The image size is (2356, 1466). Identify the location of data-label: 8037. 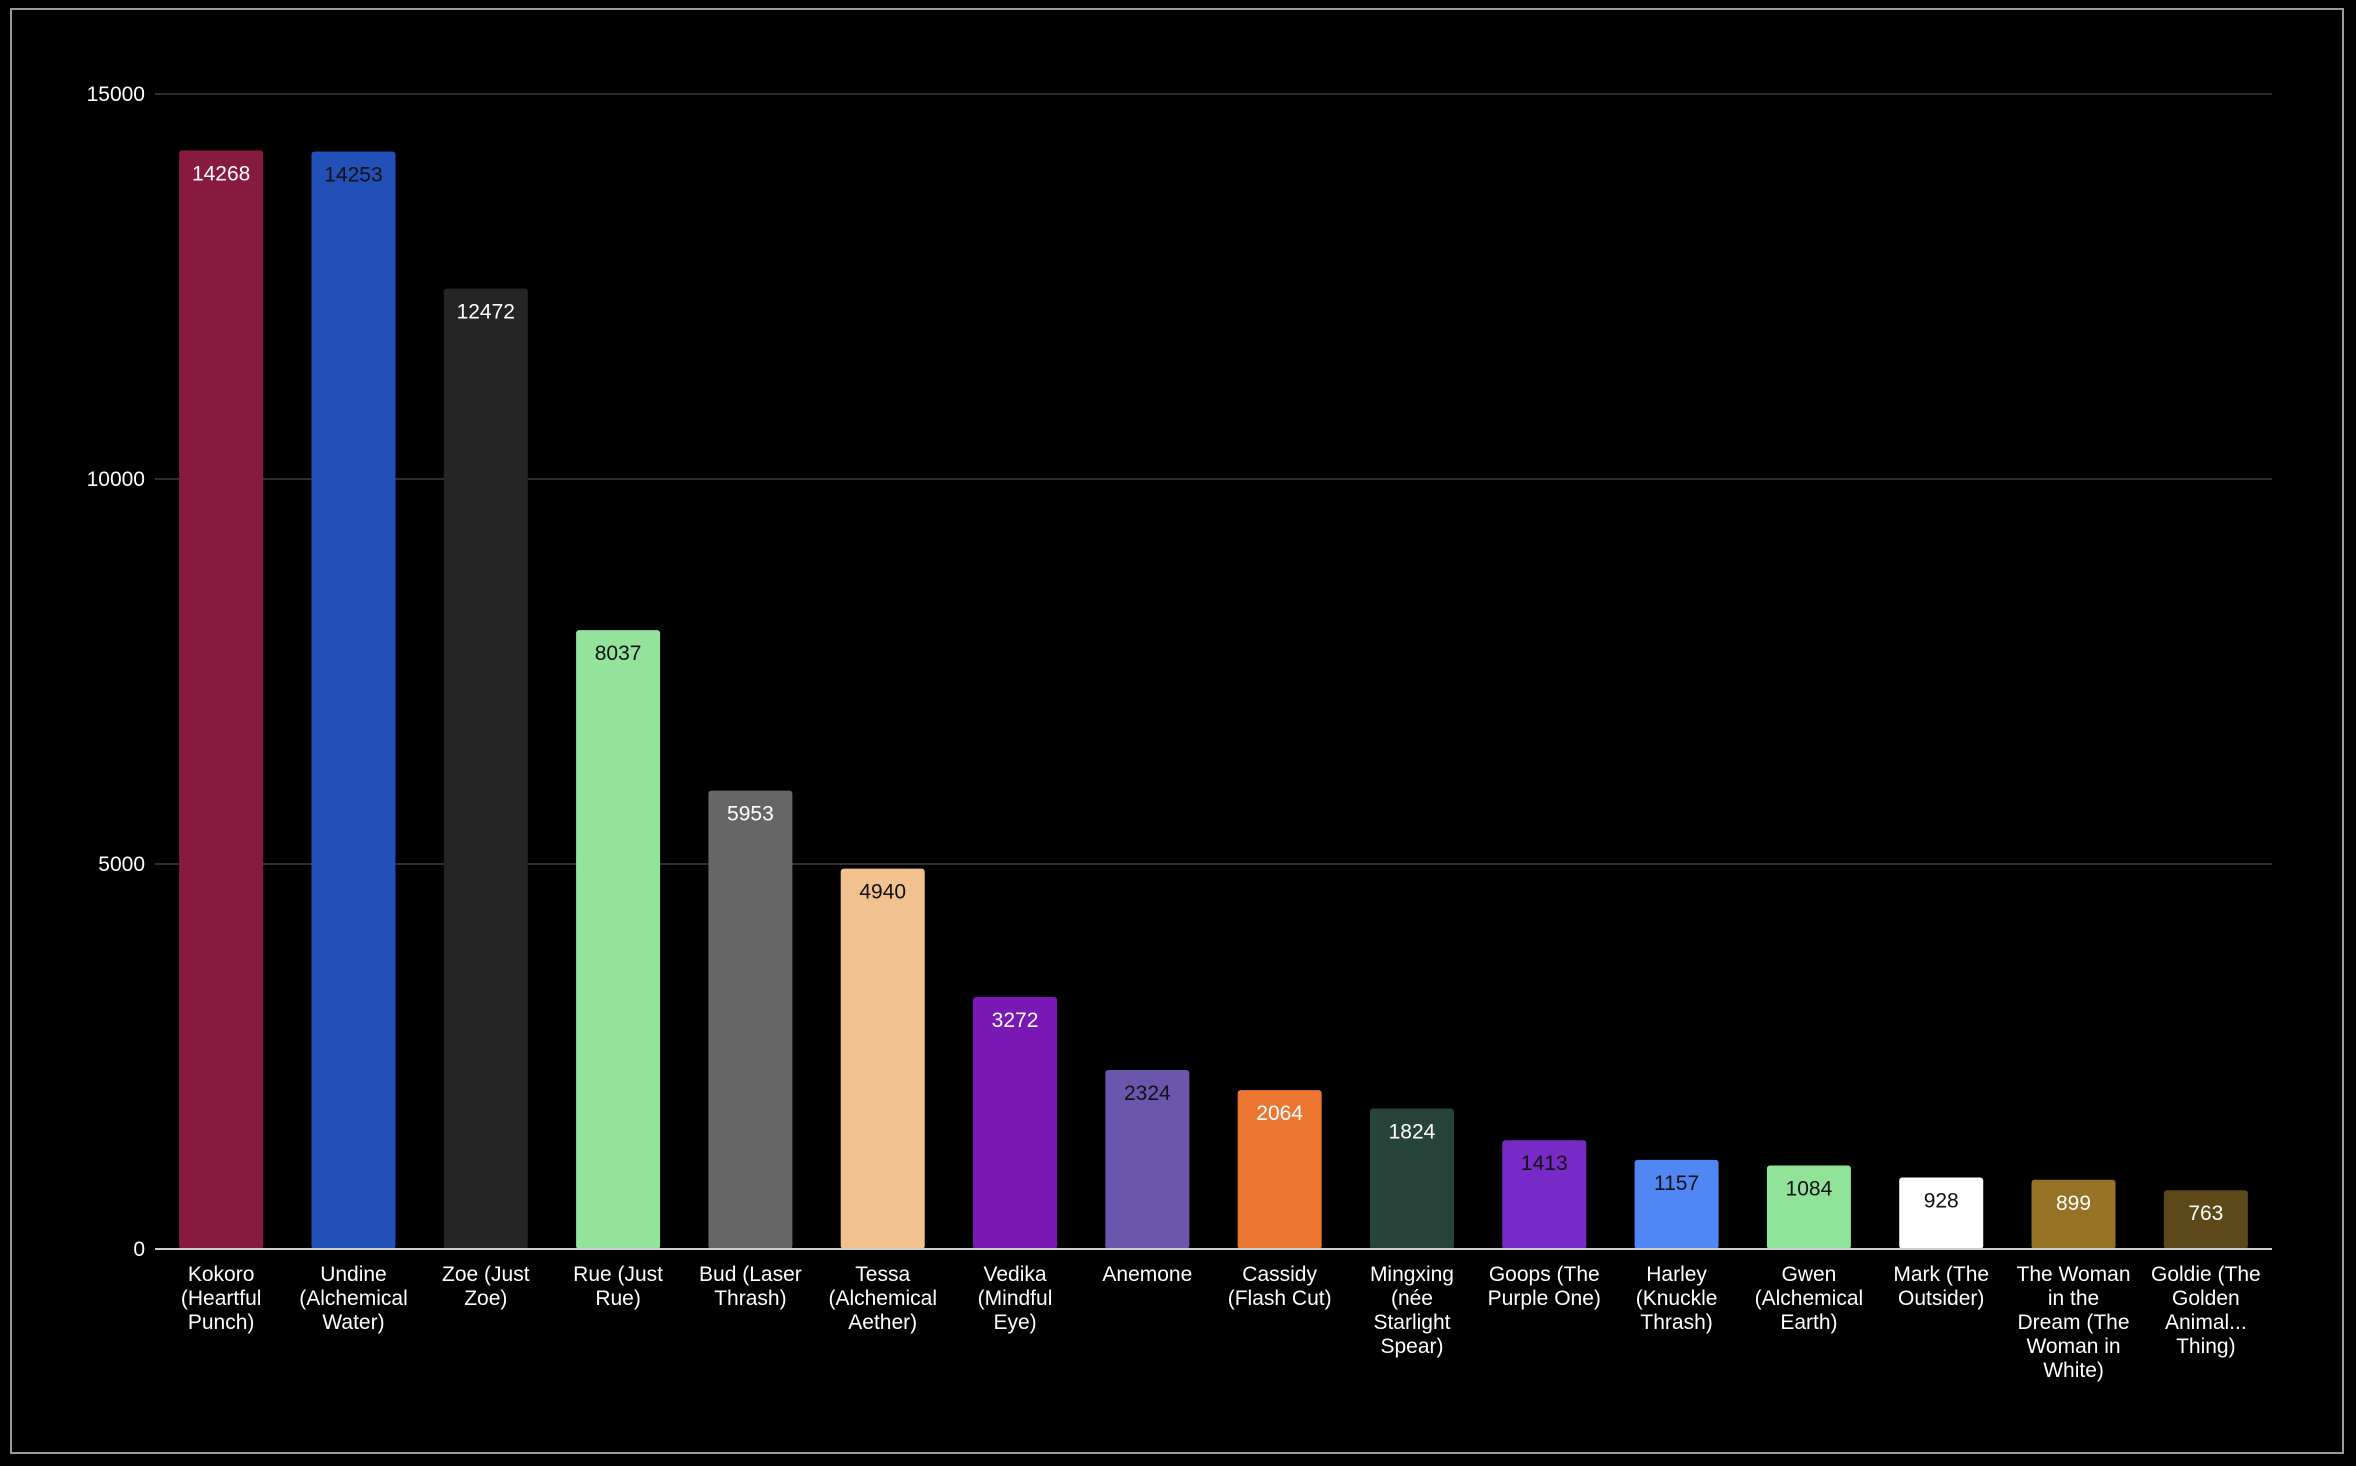
(618, 653).